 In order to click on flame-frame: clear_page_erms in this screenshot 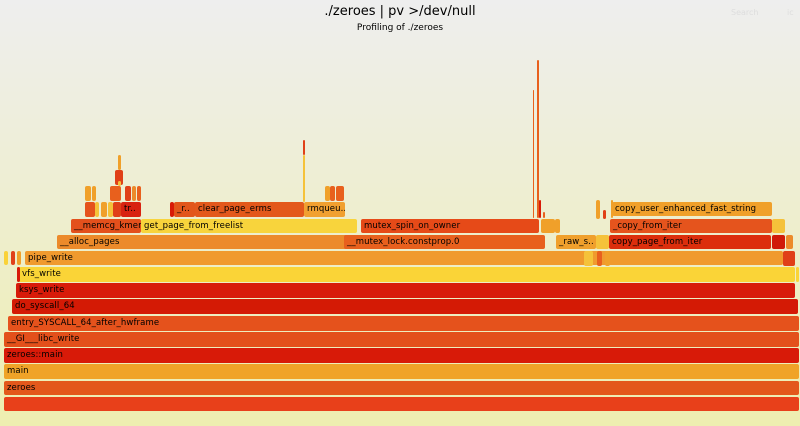, I will do `click(249, 209)`.